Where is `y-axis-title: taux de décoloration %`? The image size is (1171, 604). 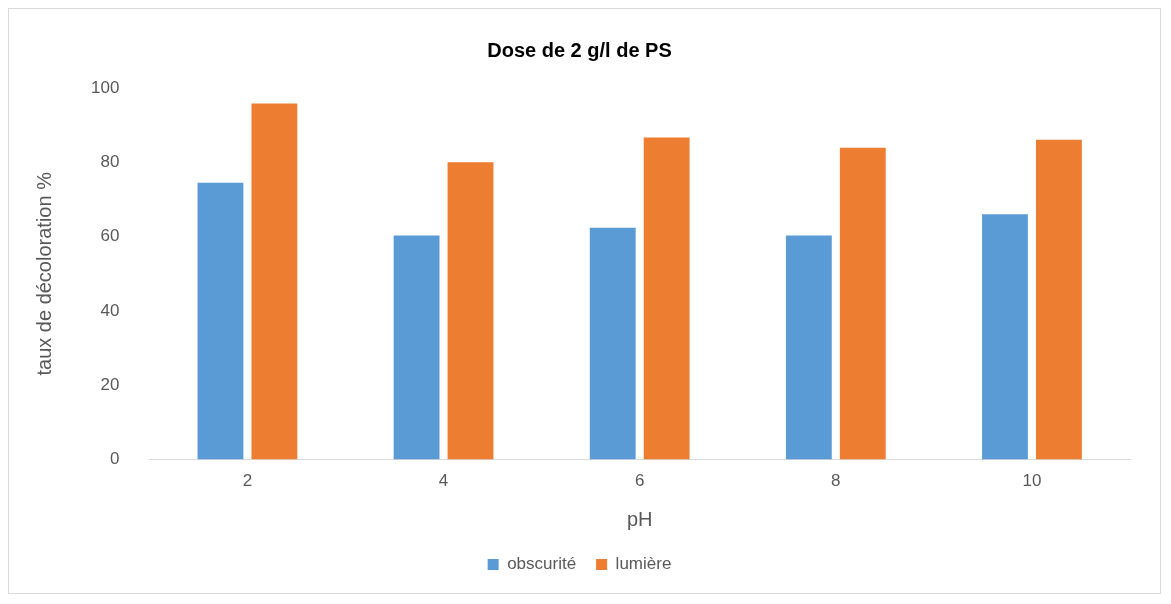
y-axis-title: taux de décoloration % is located at coordinates (43, 273).